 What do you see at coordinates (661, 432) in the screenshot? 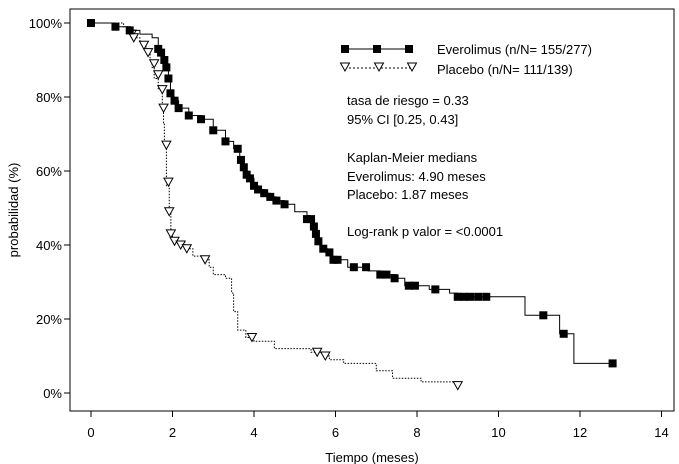
I see `x-tick-label: 14` at bounding box center [661, 432].